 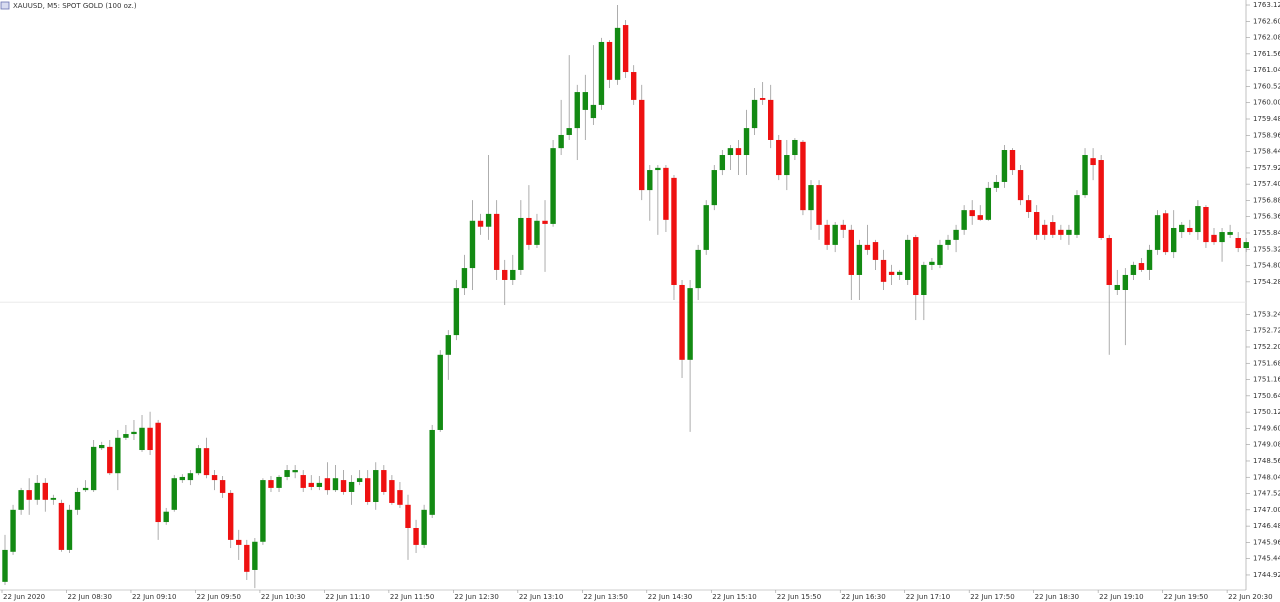 What do you see at coordinates (1266, 233) in the screenshot?
I see `y-tick-label: 1755.84` at bounding box center [1266, 233].